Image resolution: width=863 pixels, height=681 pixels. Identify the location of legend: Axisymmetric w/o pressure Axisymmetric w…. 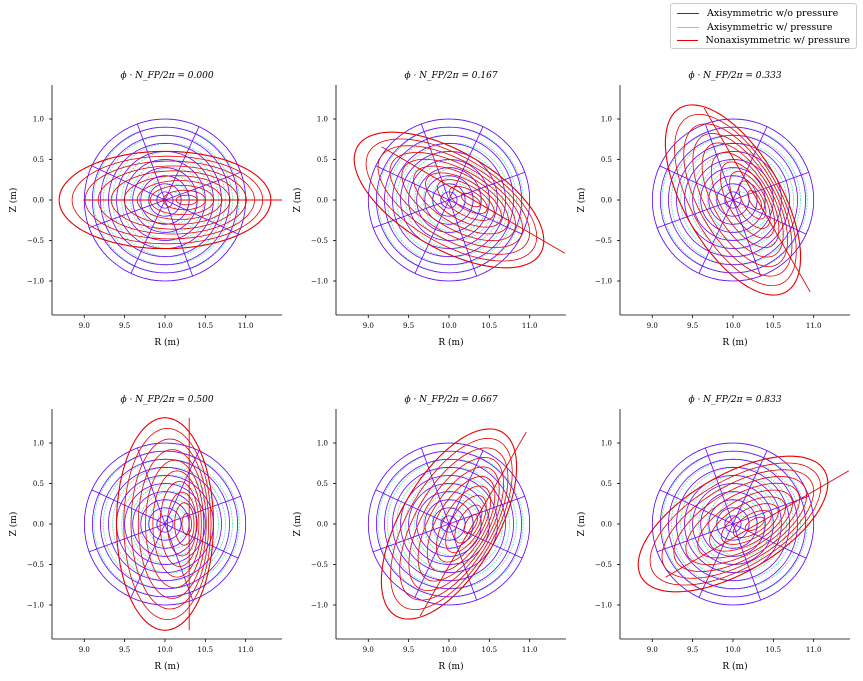
(763, 26).